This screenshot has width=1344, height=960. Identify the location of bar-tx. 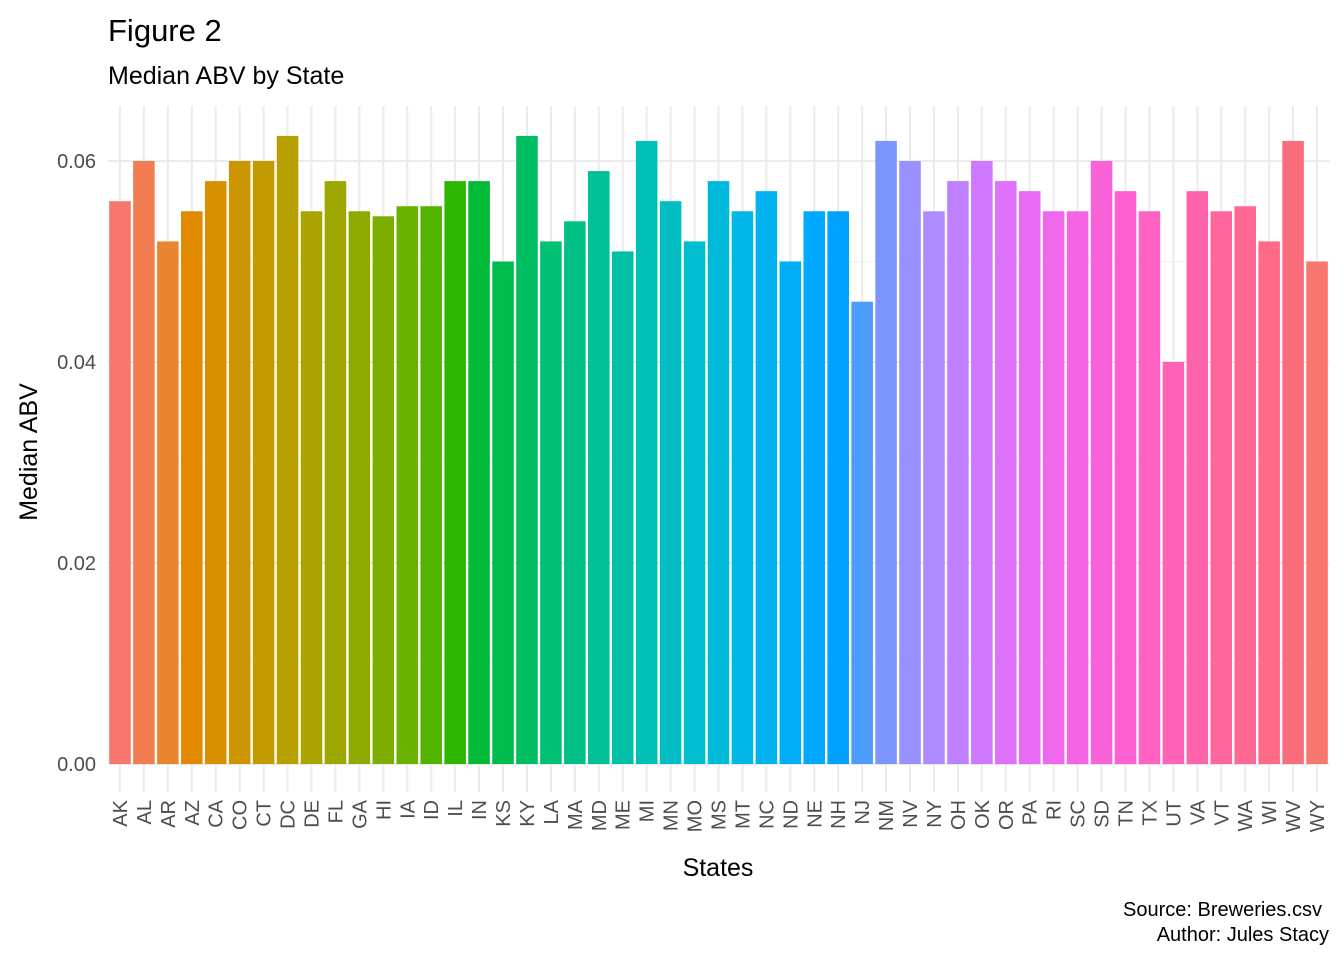
(1149, 487).